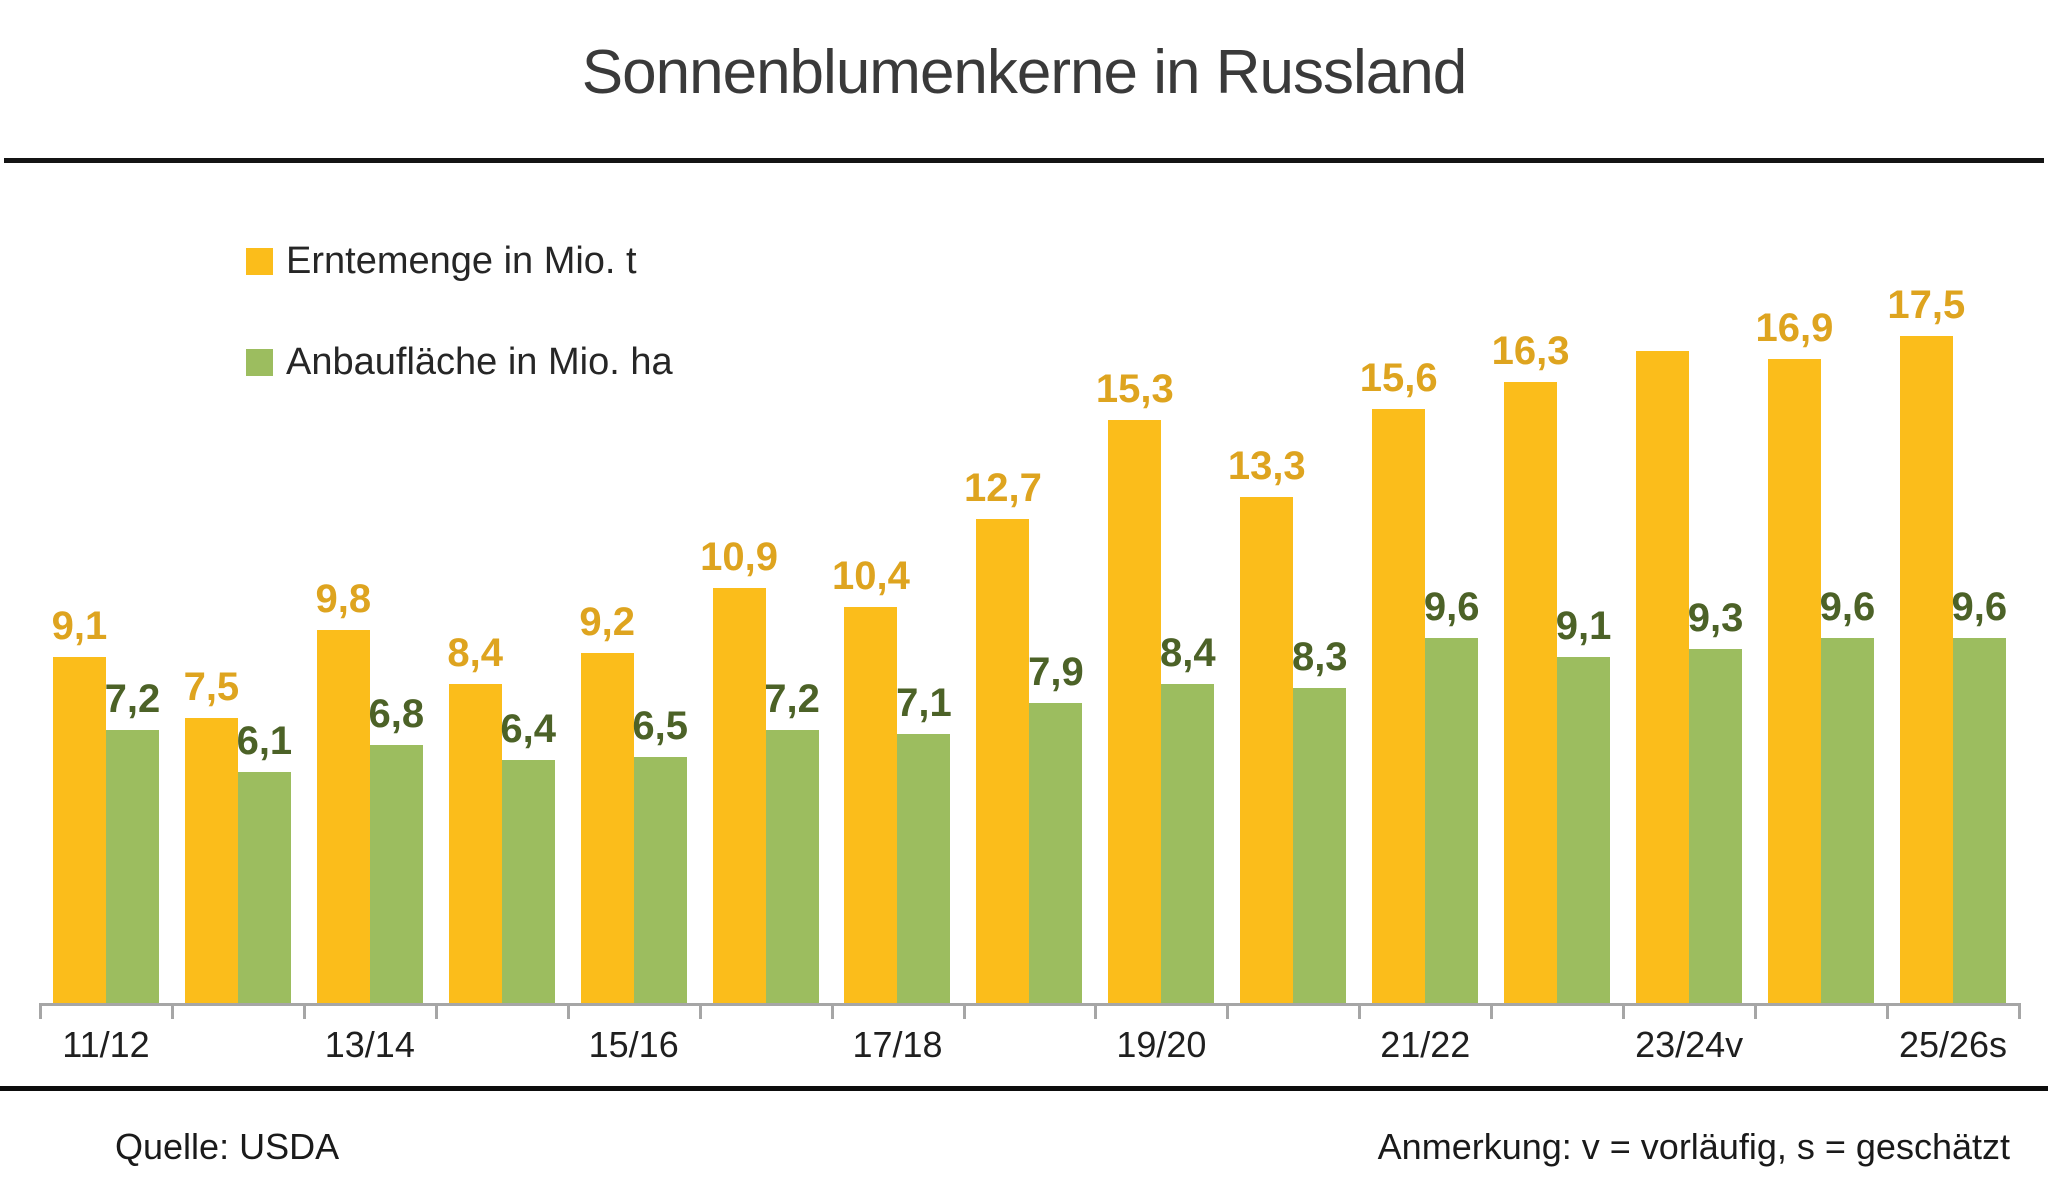  What do you see at coordinates (1161, 1044) in the screenshot?
I see `x-tick-label: 19/20` at bounding box center [1161, 1044].